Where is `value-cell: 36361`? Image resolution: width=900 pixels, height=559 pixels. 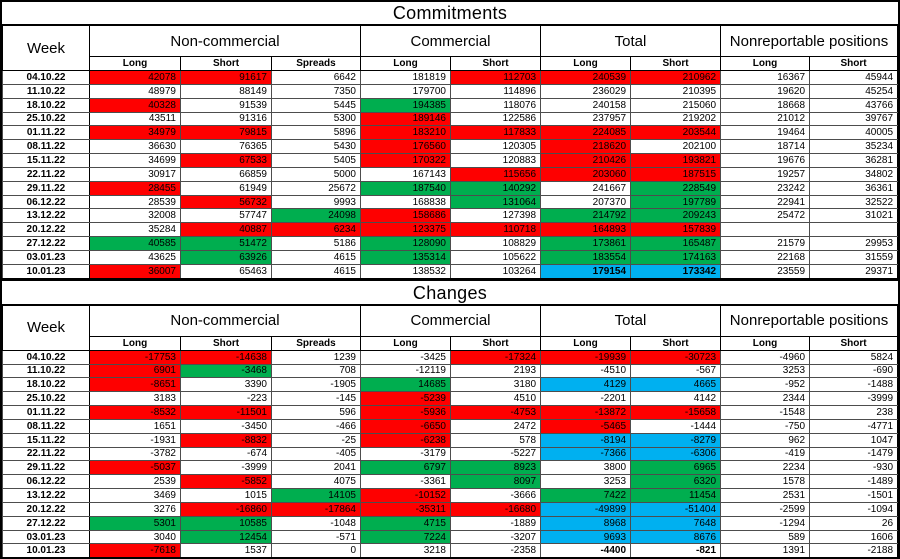 value-cell: 36361 is located at coordinates (854, 188).